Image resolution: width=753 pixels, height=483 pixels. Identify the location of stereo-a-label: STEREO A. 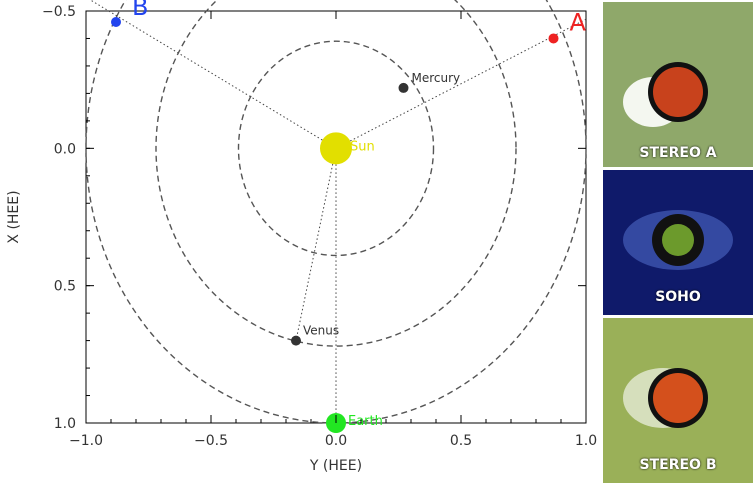
(678, 153).